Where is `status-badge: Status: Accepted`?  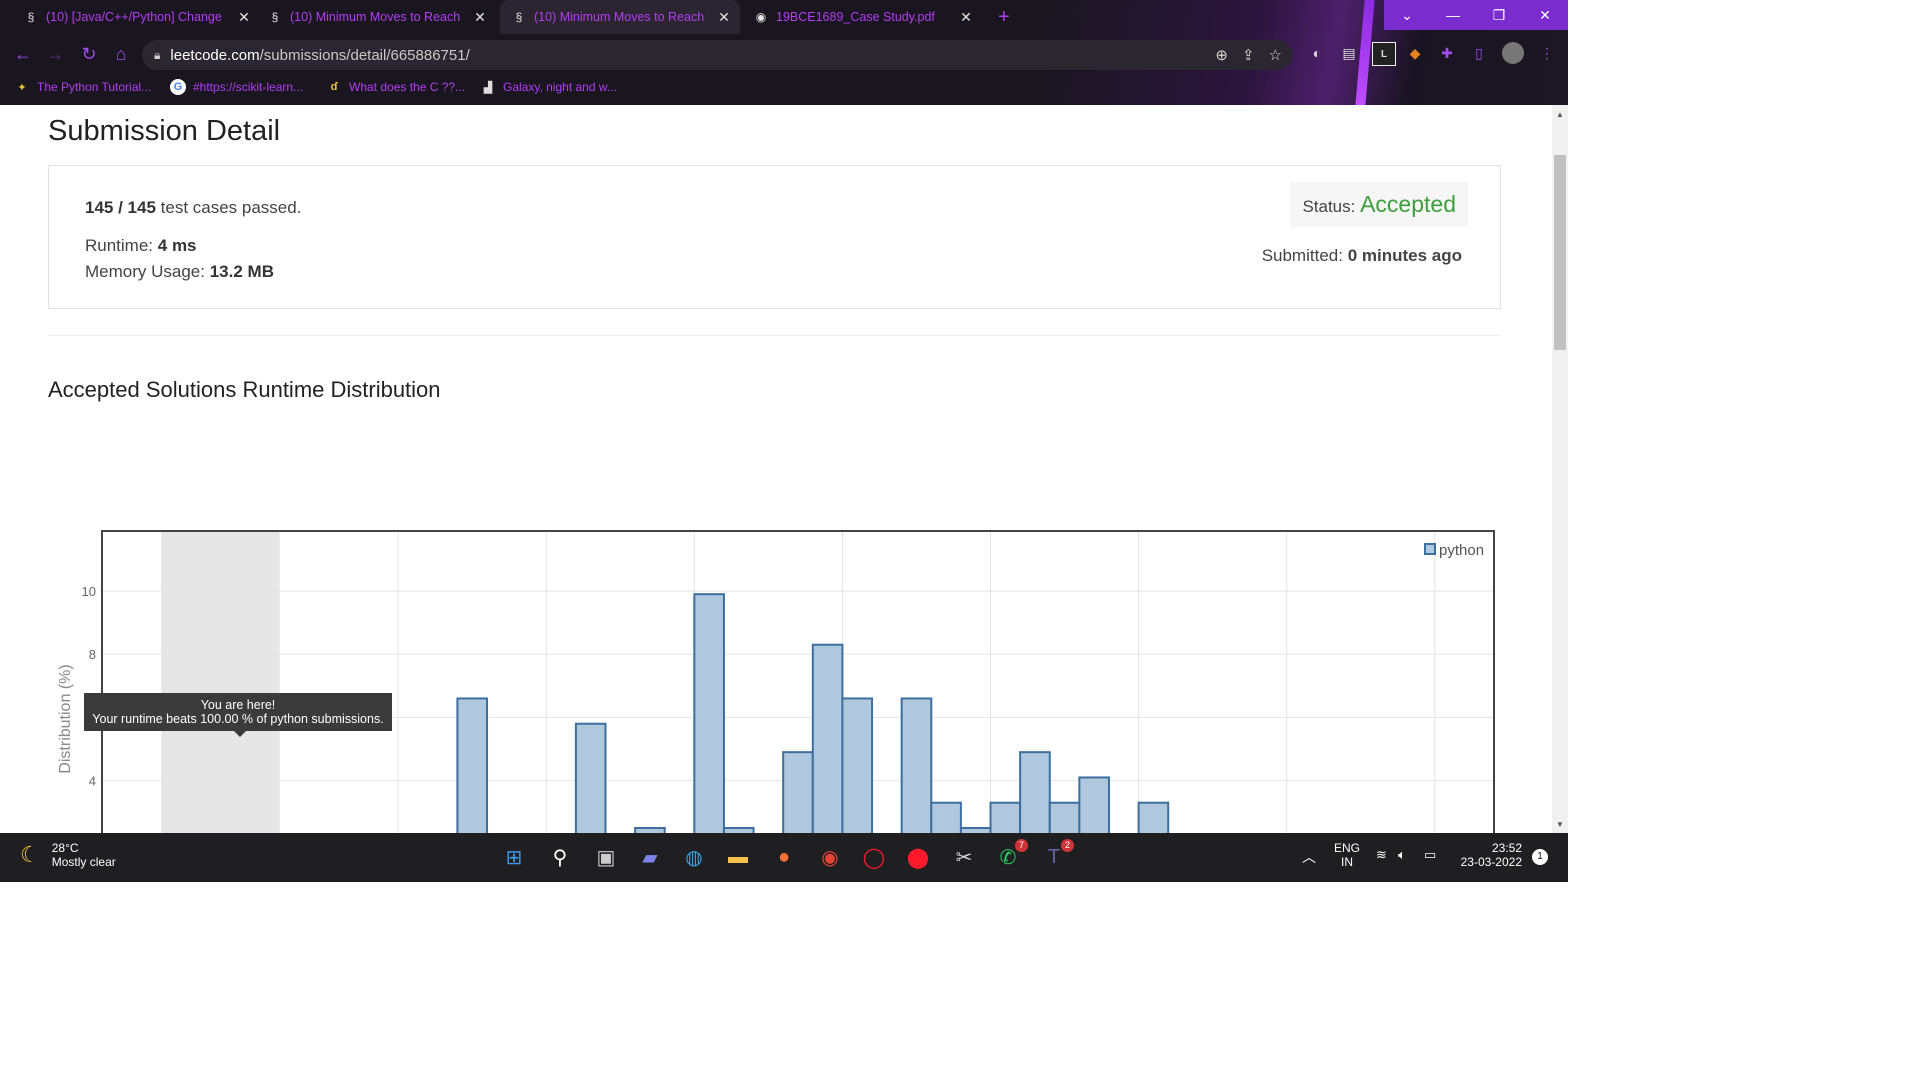
status-badge: Status: Accepted is located at coordinates (1379, 204).